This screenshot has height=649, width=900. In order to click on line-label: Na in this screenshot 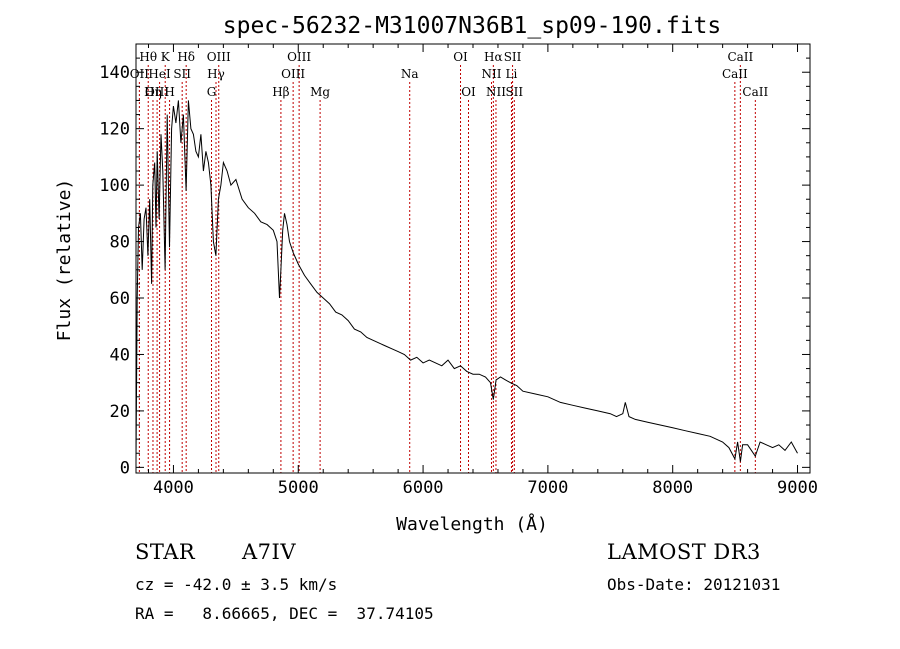, I will do `click(410, 74)`.